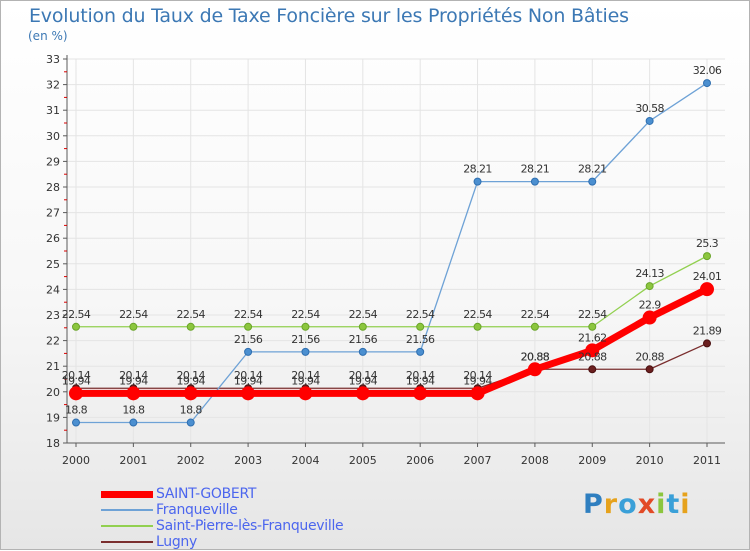 This screenshot has width=750, height=551. Describe the element at coordinates (53, 392) in the screenshot. I see `y-tick-label: 20` at that location.